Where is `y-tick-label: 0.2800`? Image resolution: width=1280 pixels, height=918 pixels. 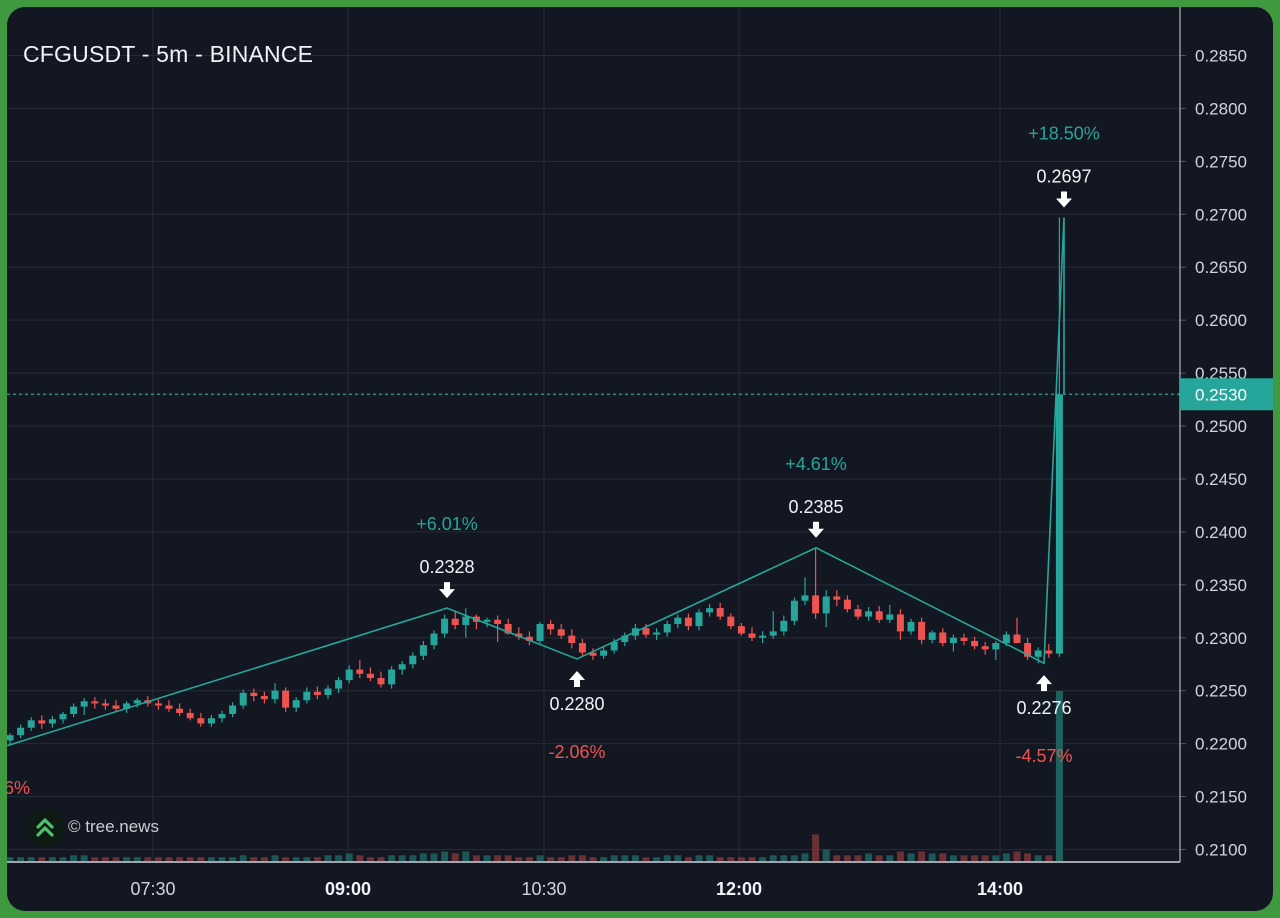 y-tick-label: 0.2800 is located at coordinates (1221, 108).